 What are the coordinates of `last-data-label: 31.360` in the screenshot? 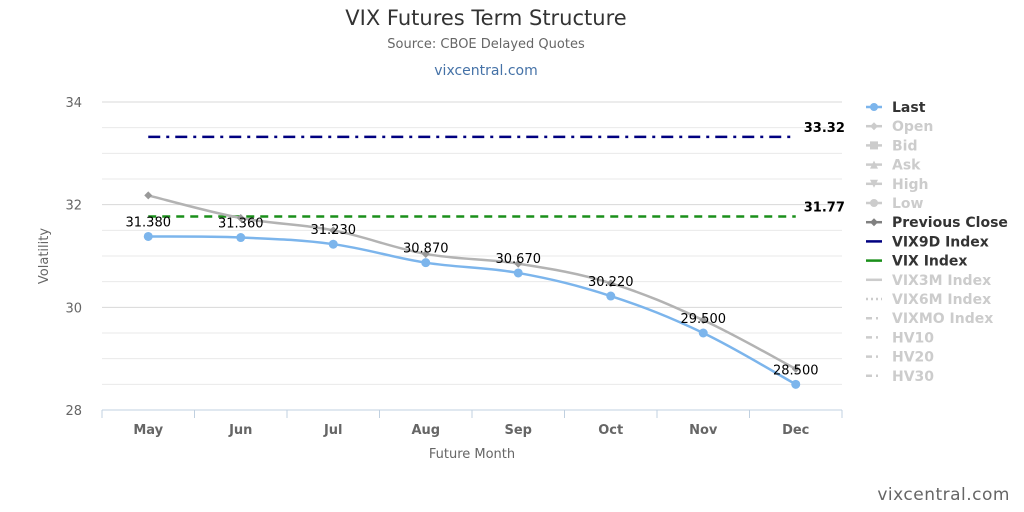 It's located at (241, 224).